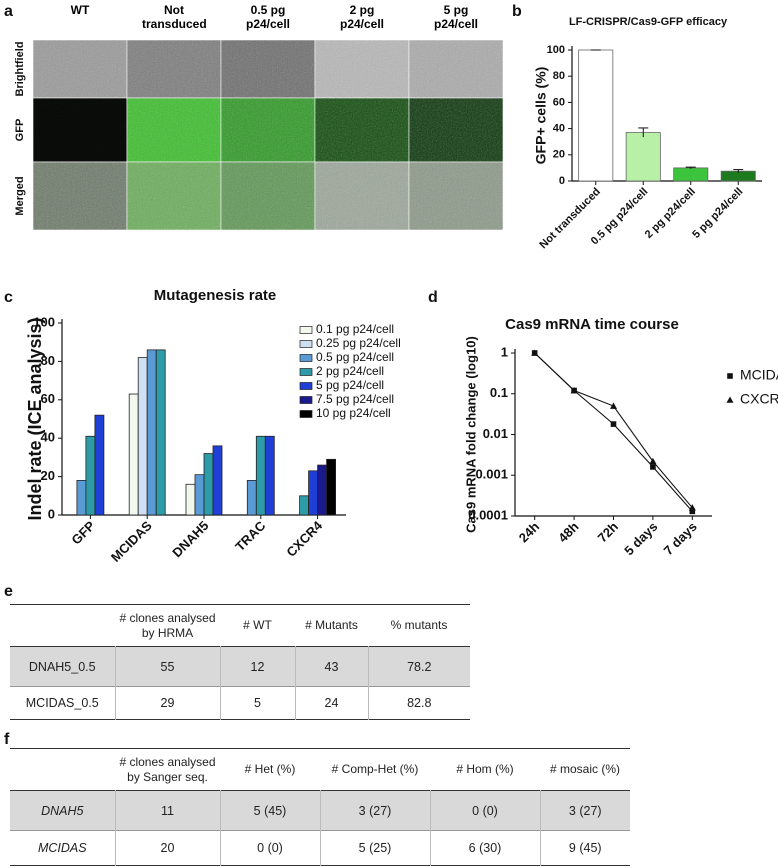 The width and height of the screenshot is (778, 867). I want to click on column-header: Not transduced, so click(174, 17).